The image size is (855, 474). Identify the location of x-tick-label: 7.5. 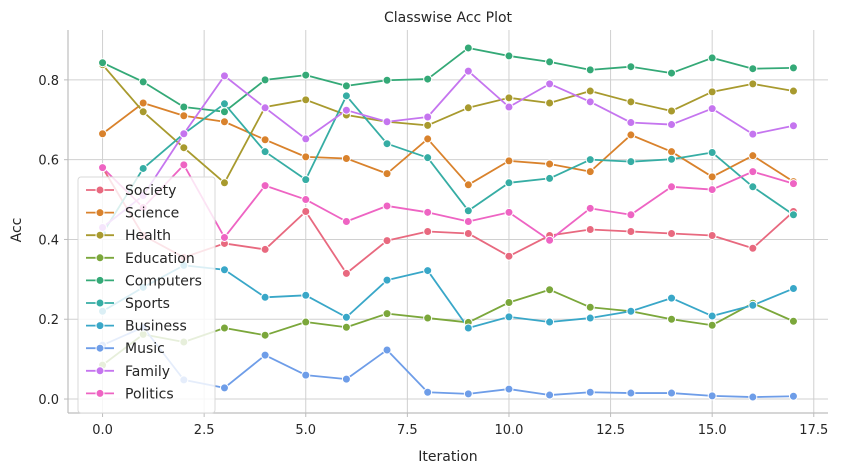
(407, 430).